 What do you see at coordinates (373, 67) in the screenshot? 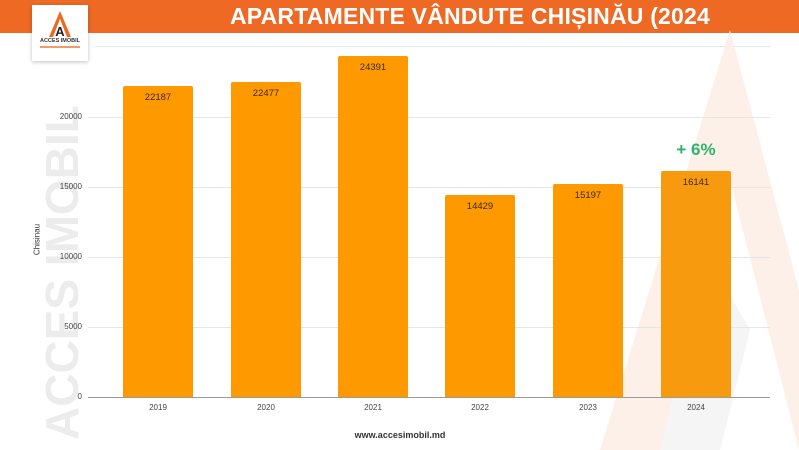
I see `bar-value-label: 24391` at bounding box center [373, 67].